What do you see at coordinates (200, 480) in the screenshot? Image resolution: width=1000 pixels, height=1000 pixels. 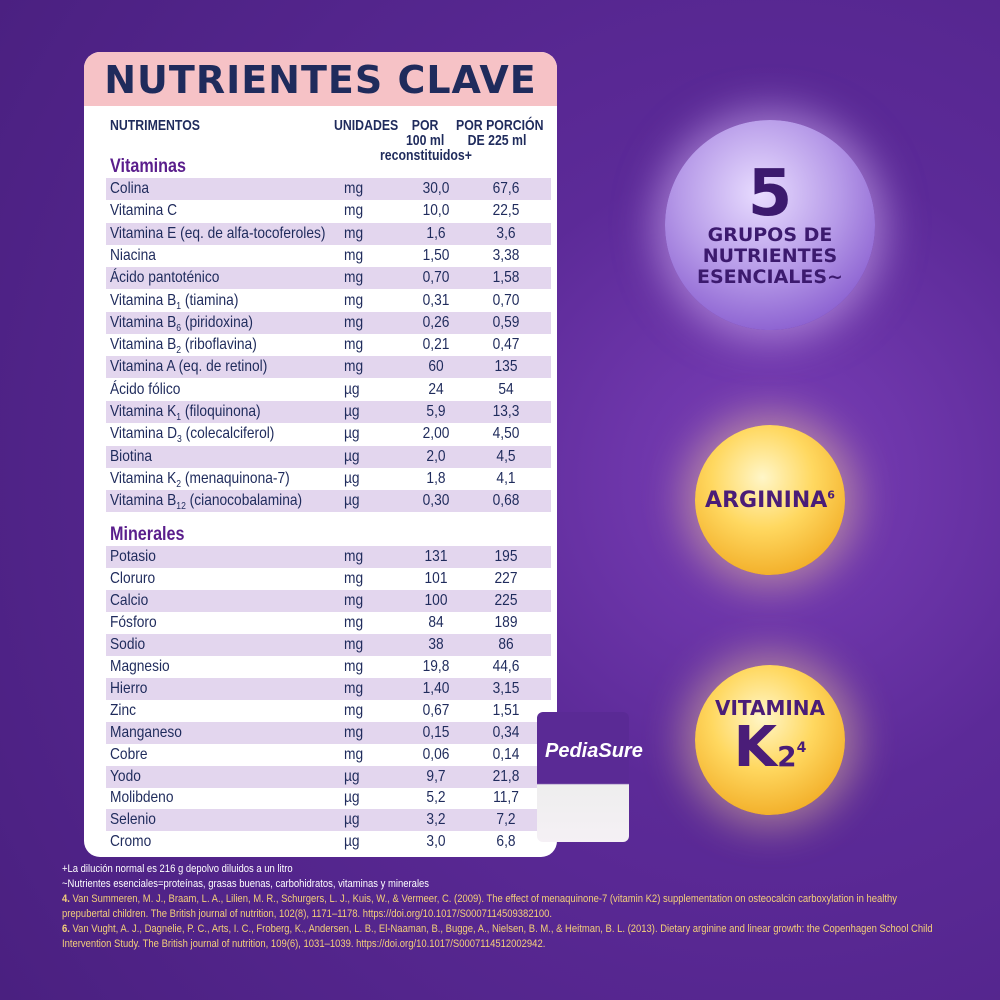 I see `nutrient-name: Vitamina K2 (menaquinona-7)` at bounding box center [200, 480].